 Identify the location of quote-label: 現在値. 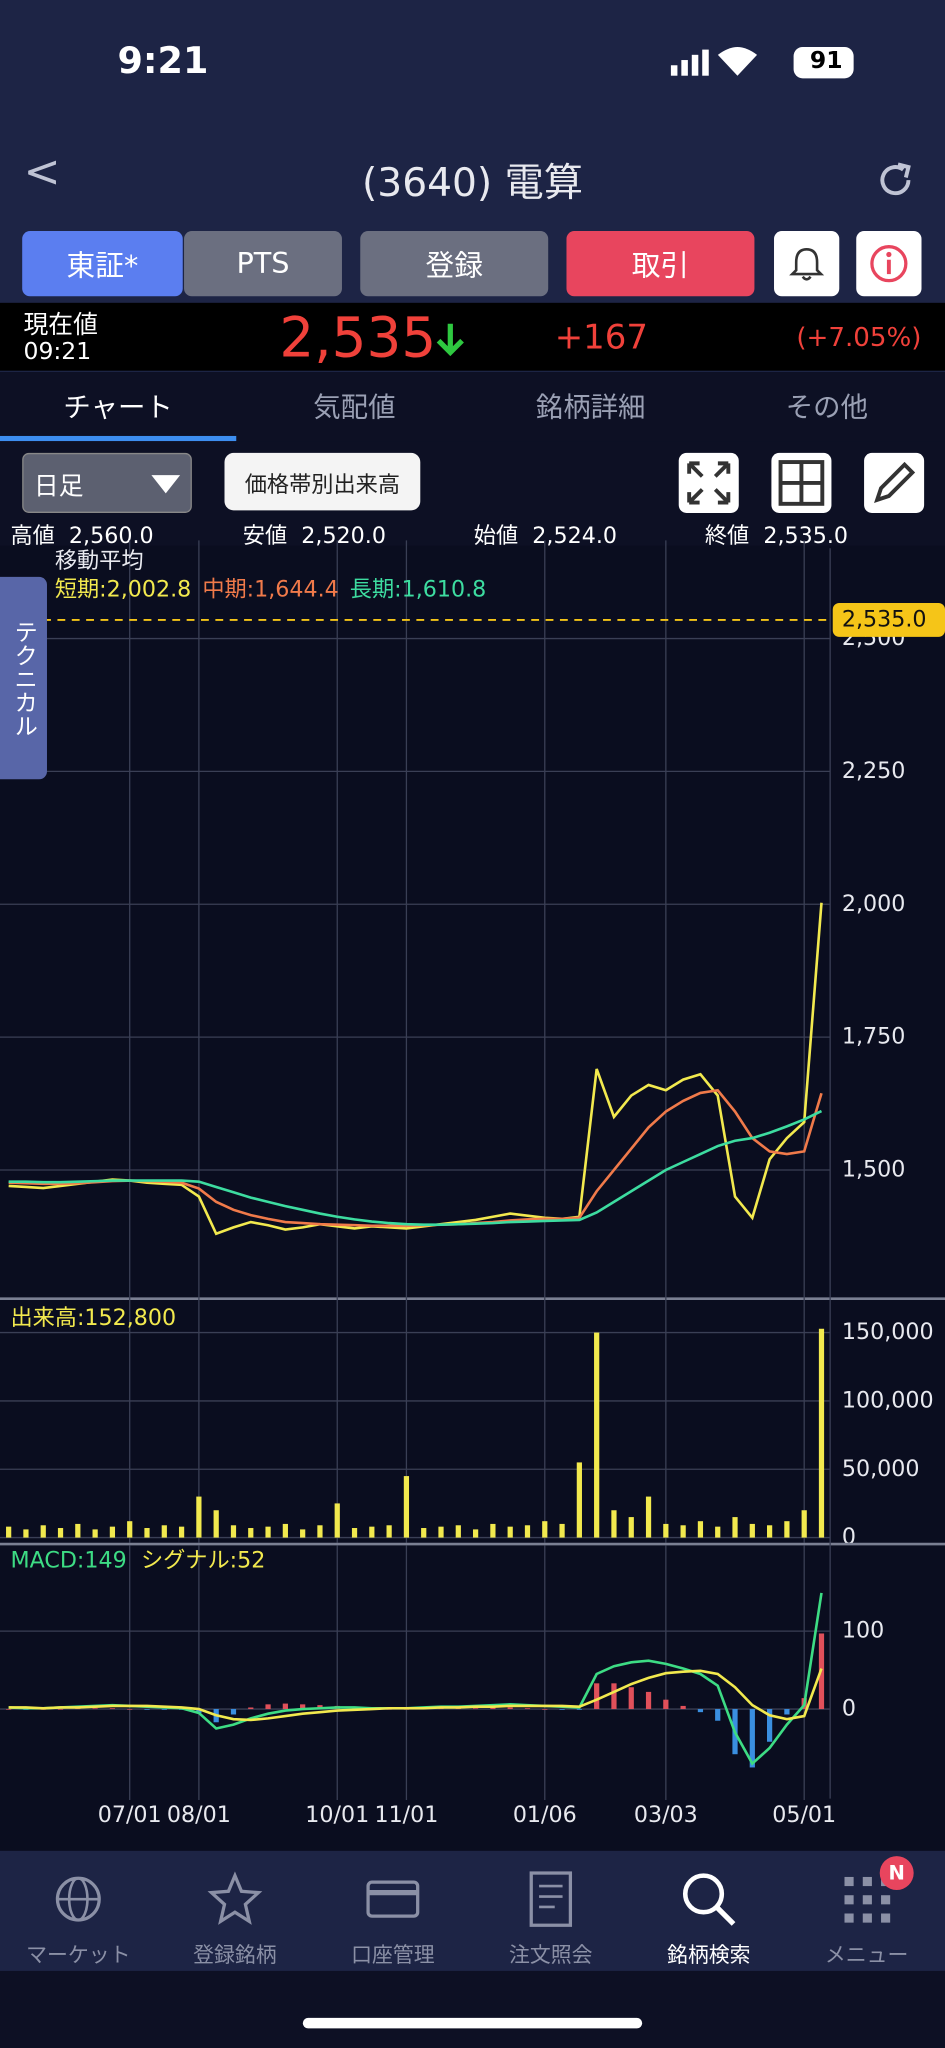
(60, 325).